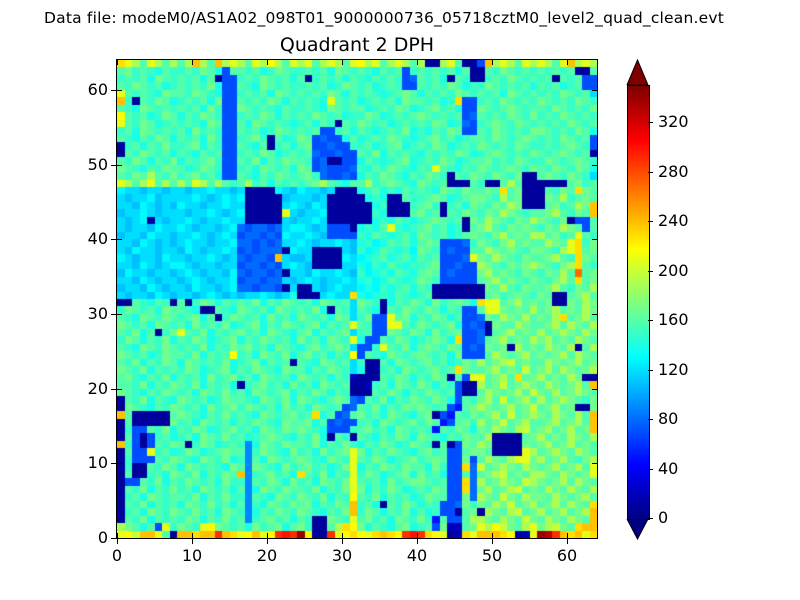  What do you see at coordinates (102, 537) in the screenshot?
I see `y-tick-label: 0` at bounding box center [102, 537].